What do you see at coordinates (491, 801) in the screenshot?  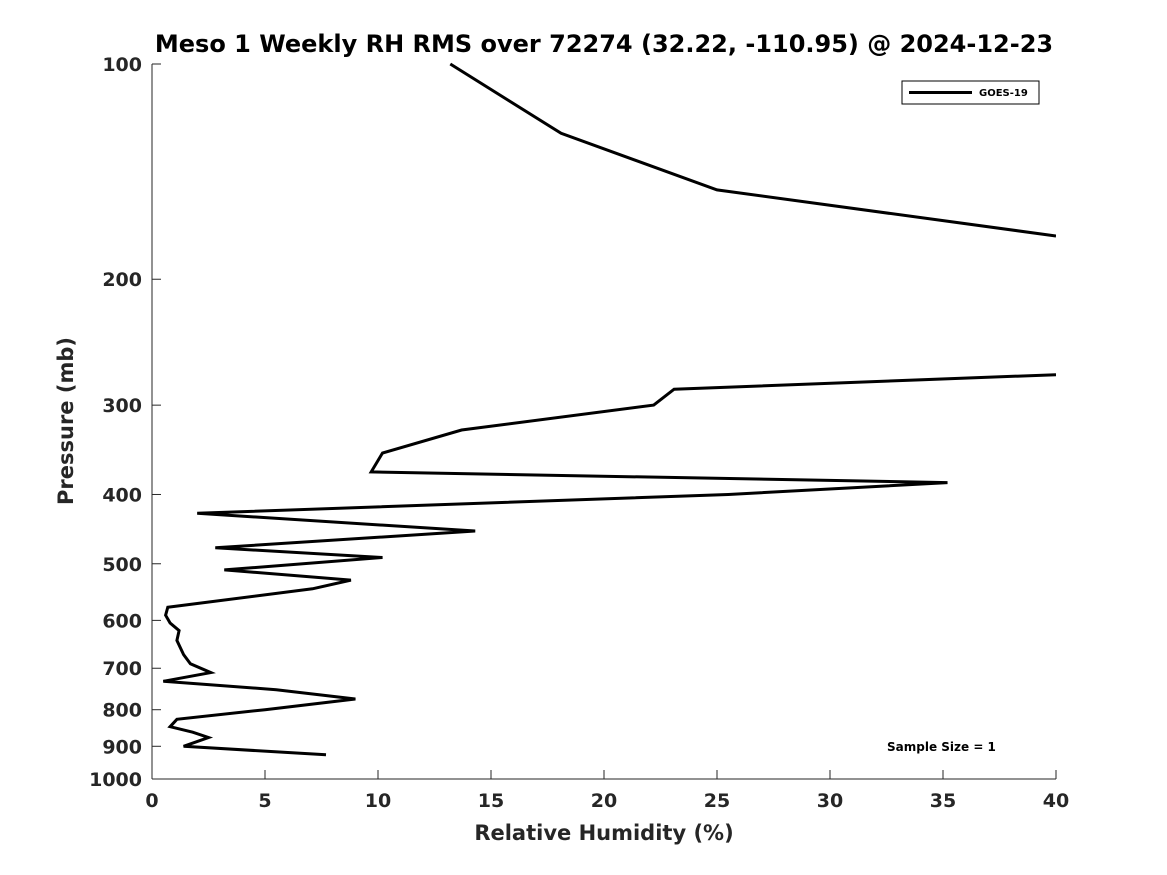 I see `x-tick-label: 15` at bounding box center [491, 801].